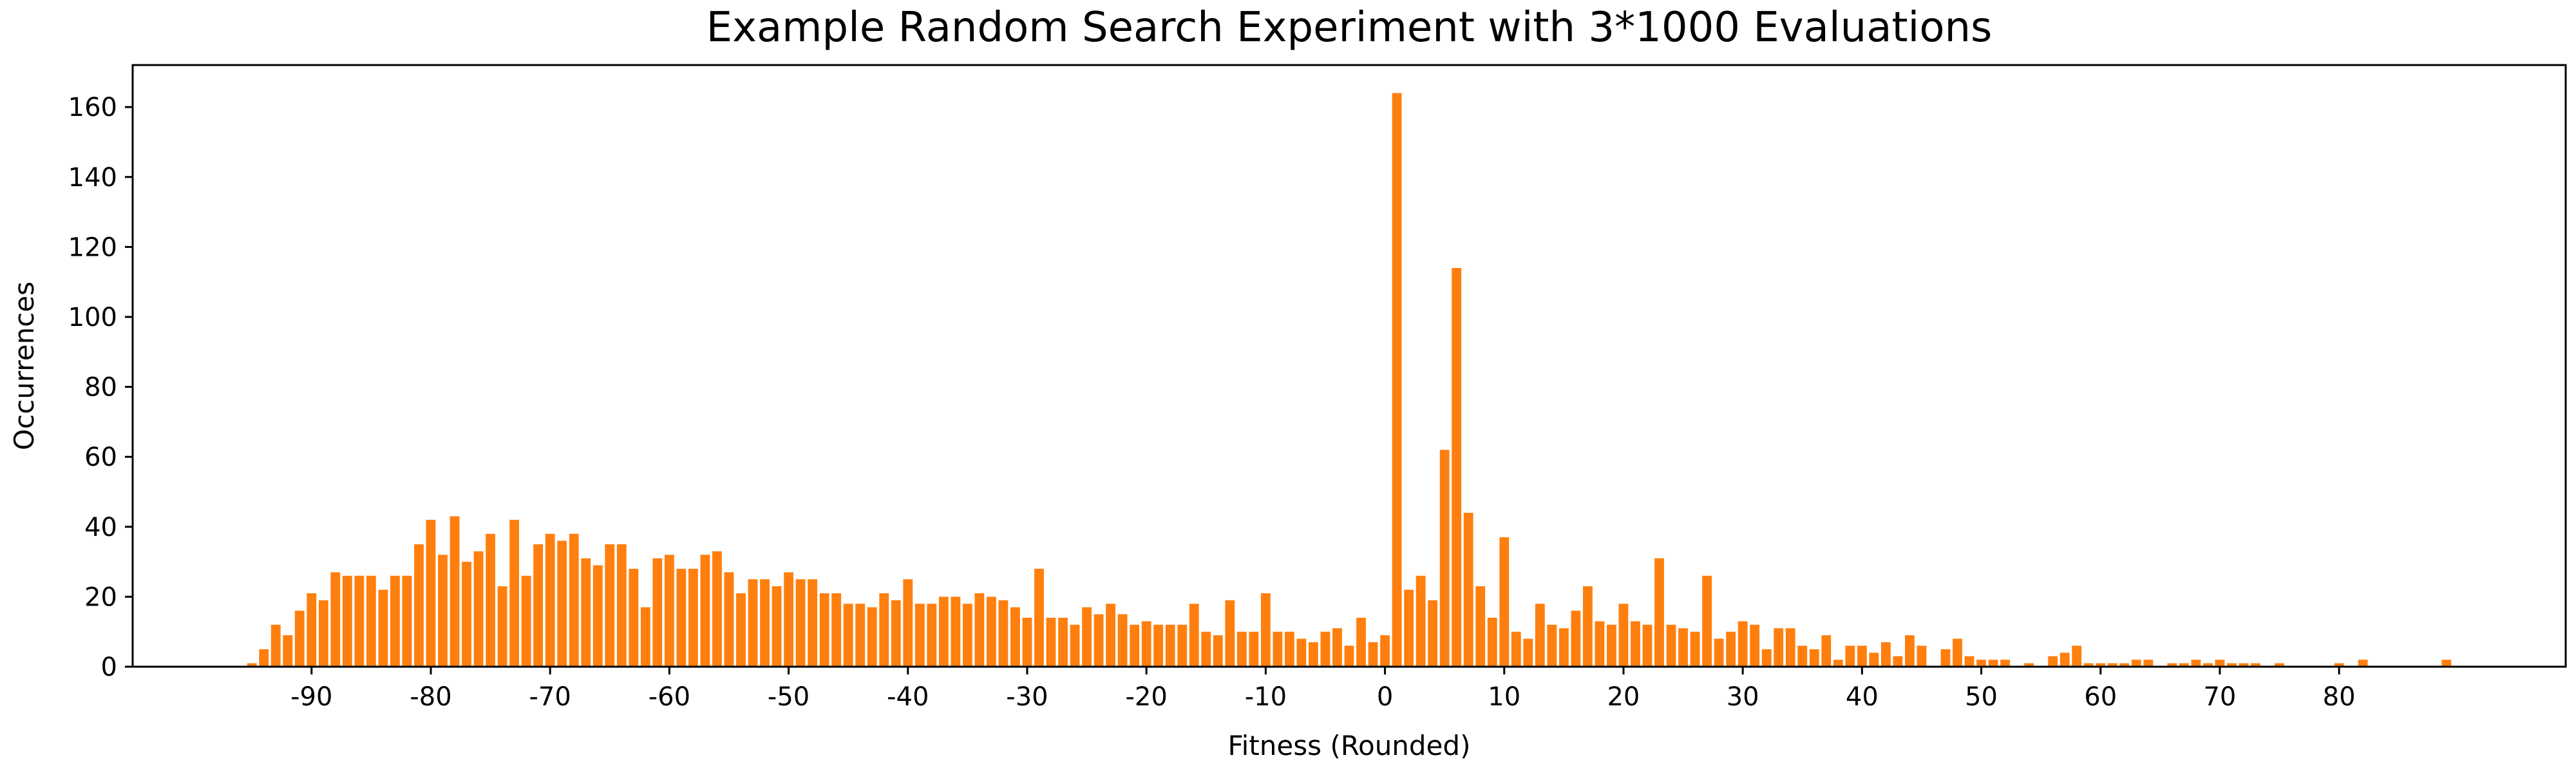 This screenshot has width=2576, height=773. Describe the element at coordinates (1266, 697) in the screenshot. I see `x-tick-label: -10` at that location.